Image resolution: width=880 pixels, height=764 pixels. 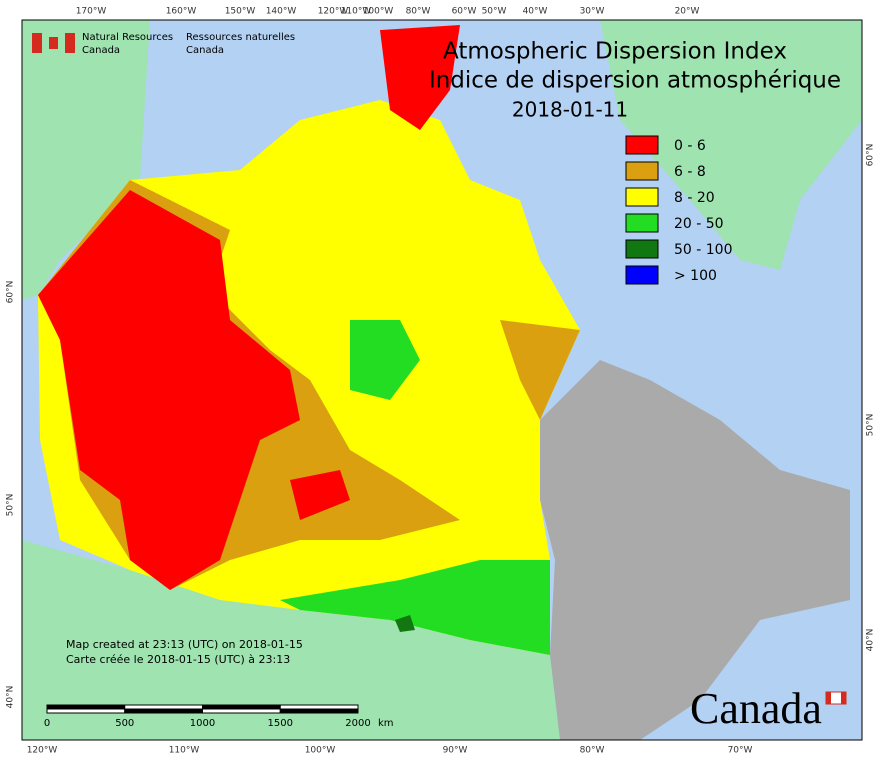 What do you see at coordinates (494, 12) in the screenshot?
I see `lon-label: 50°W` at bounding box center [494, 12].